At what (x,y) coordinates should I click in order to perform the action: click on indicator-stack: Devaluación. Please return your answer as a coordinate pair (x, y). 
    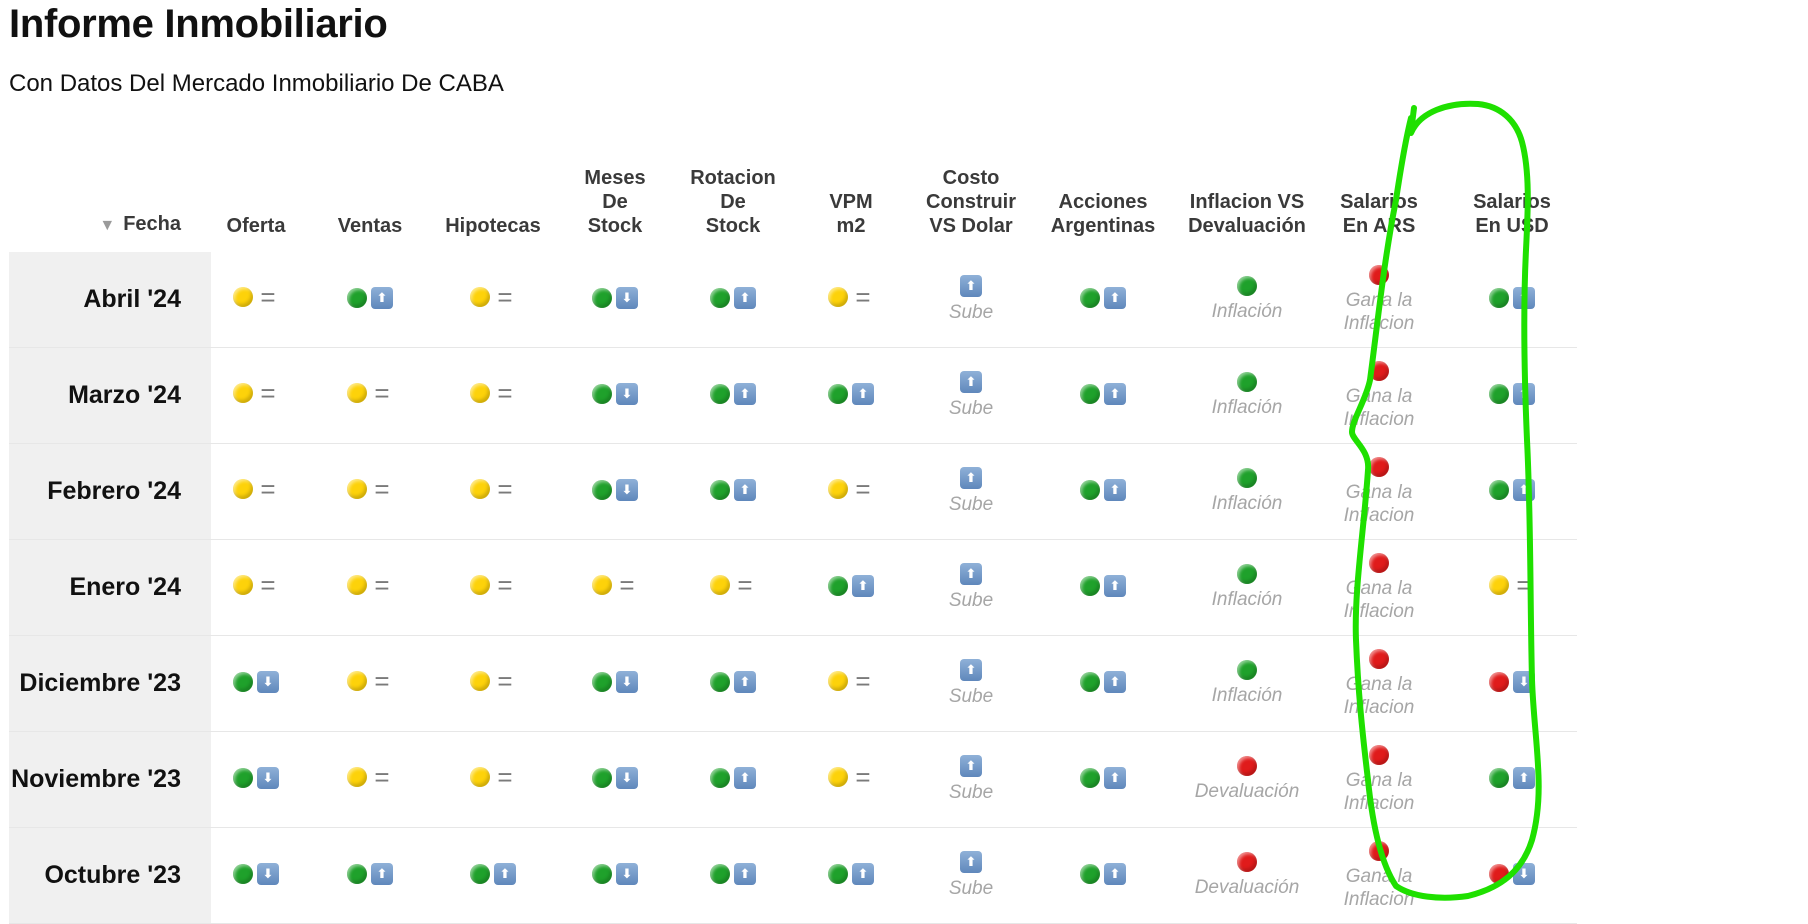
    Looking at the image, I should click on (1247, 779).